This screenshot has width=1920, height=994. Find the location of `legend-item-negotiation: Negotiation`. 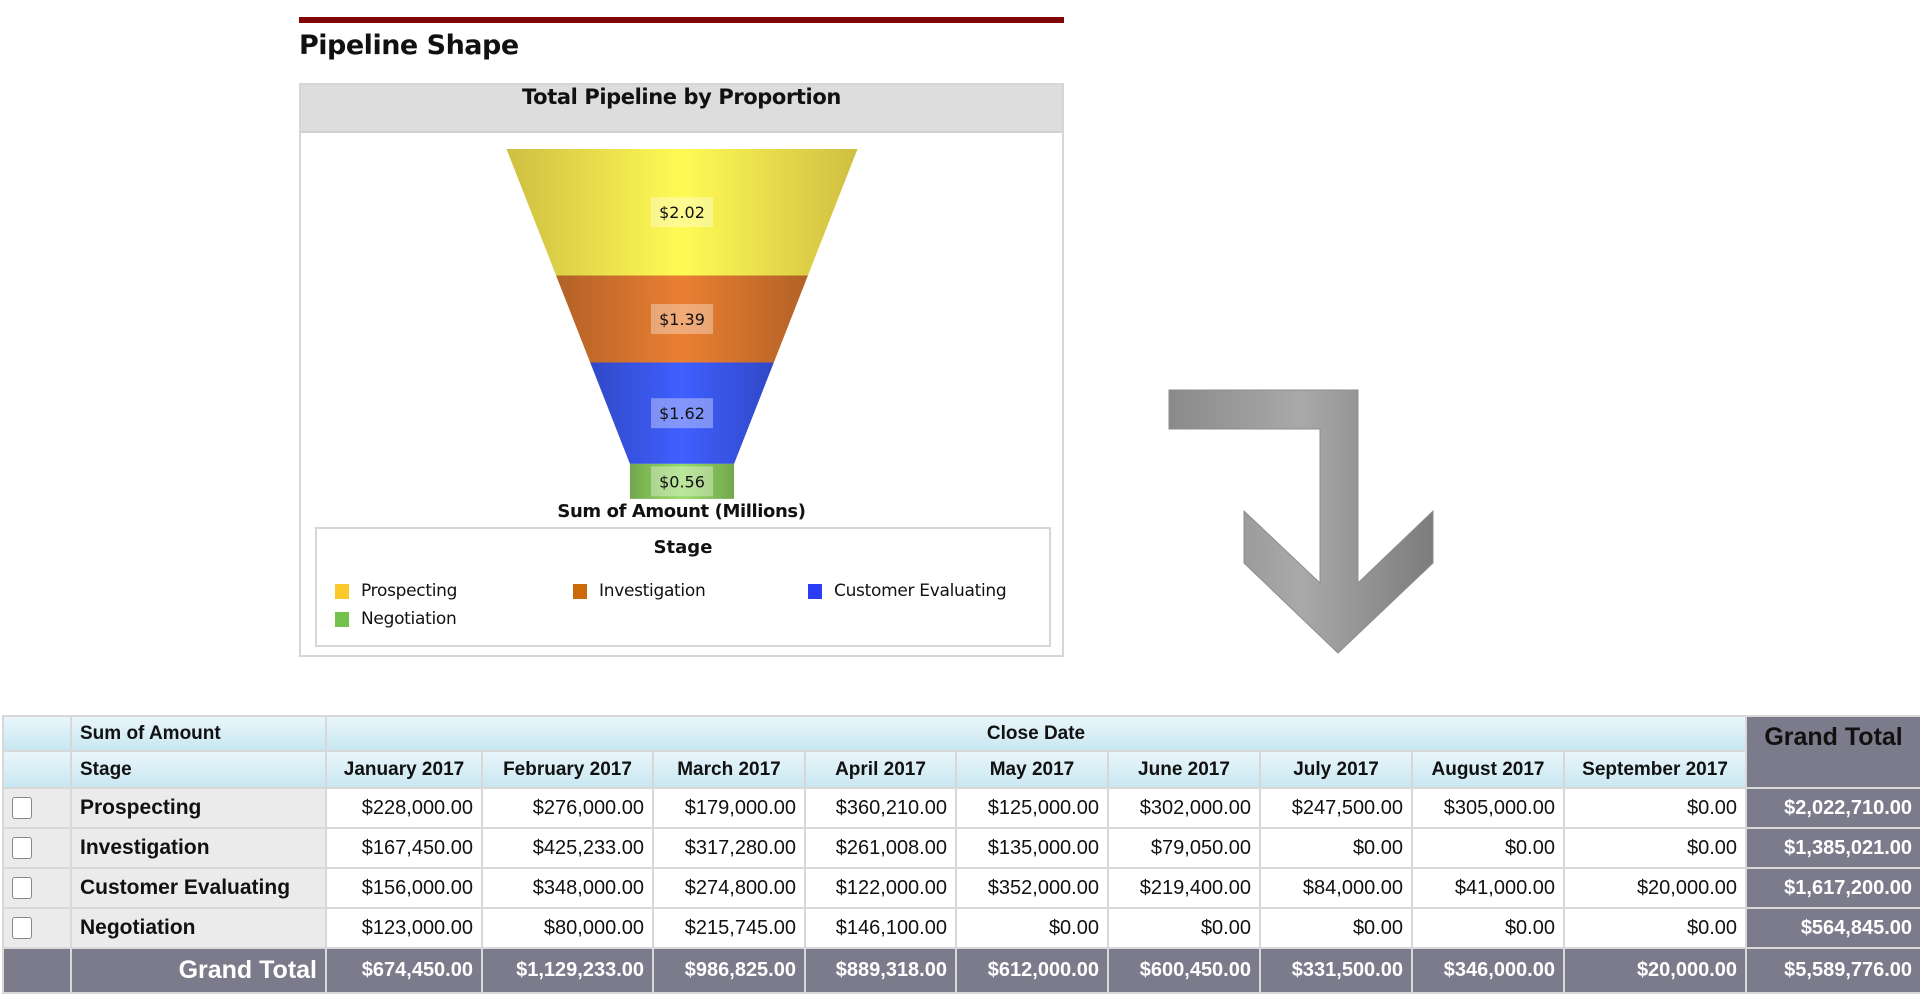

legend-item-negotiation: Negotiation is located at coordinates (396, 619).